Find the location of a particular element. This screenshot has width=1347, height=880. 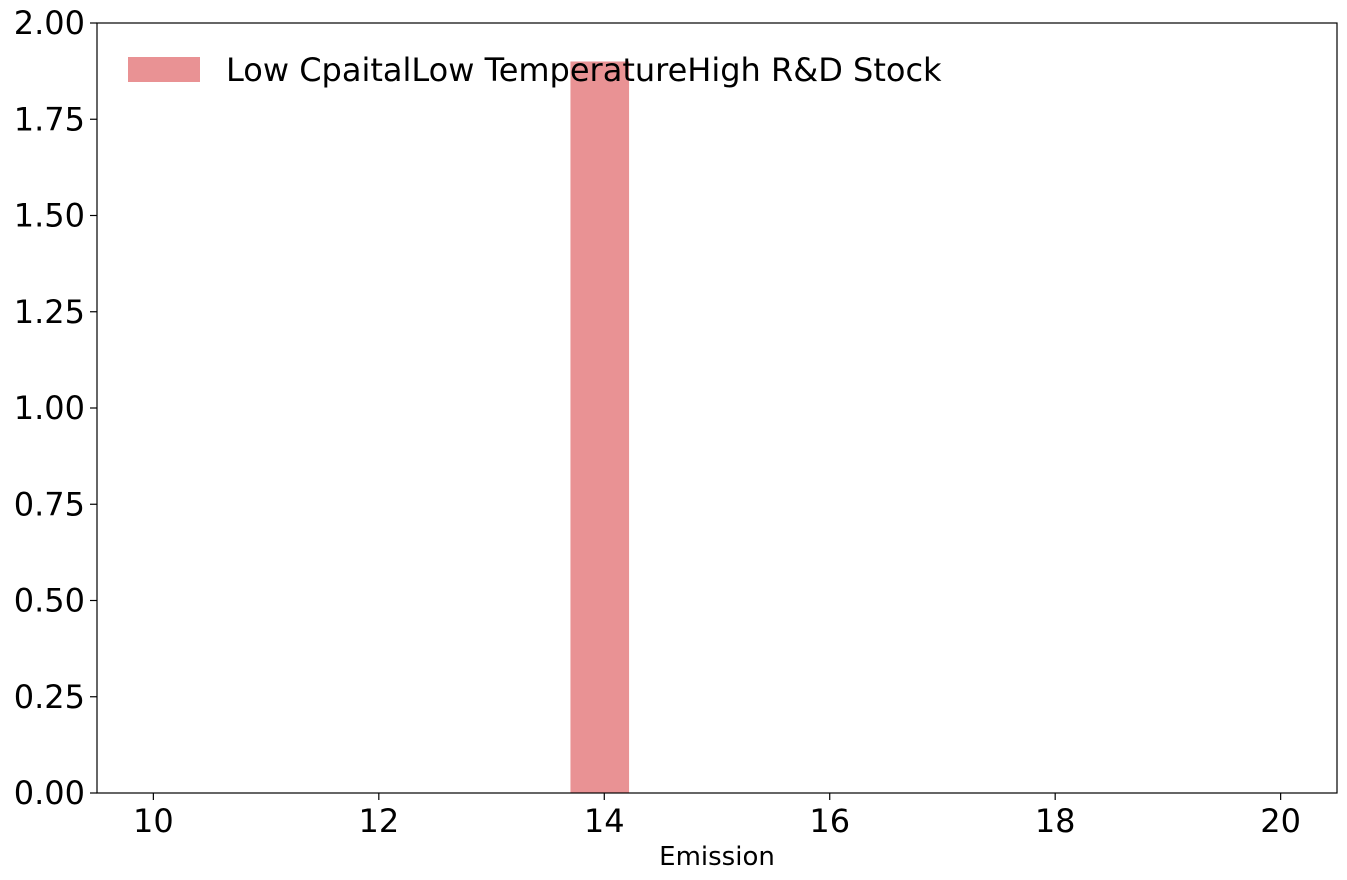

y-tick-label: 0.00 is located at coordinates (49, 793).